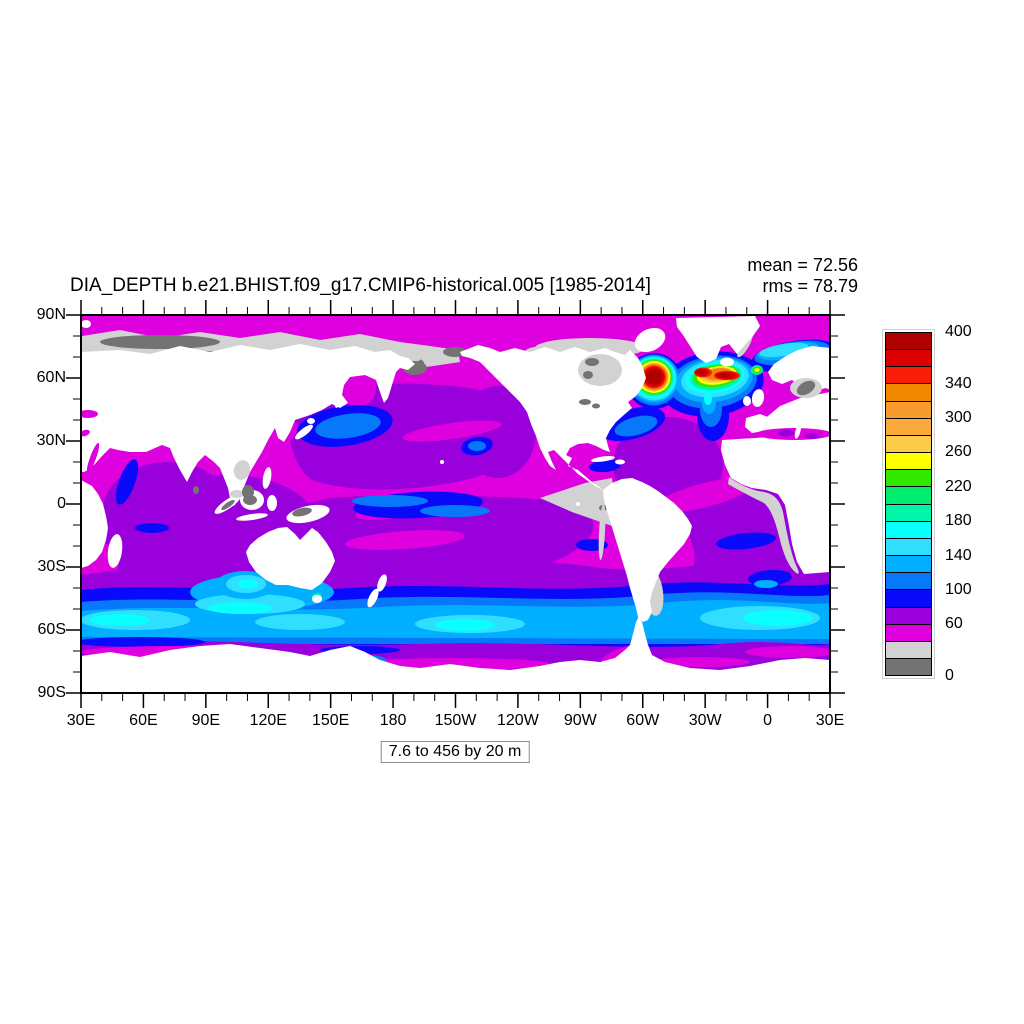 The image size is (1024, 1024). Describe the element at coordinates (768, 720) in the screenshot. I see `x-tick-label: 0` at that location.